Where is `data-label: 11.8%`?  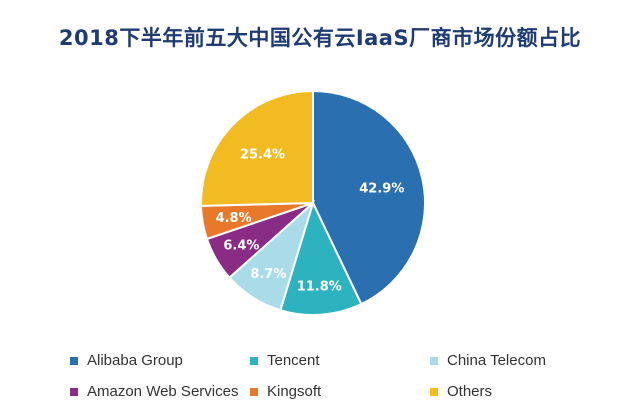 data-label: 11.8% is located at coordinates (319, 287).